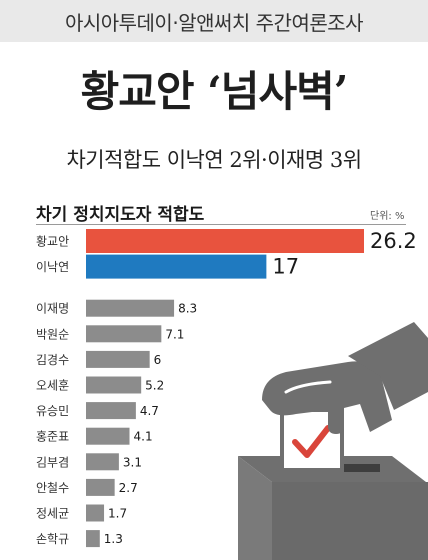 The image size is (428, 560). Describe the element at coordinates (52, 267) in the screenshot. I see `category-label: 이낙연` at that location.